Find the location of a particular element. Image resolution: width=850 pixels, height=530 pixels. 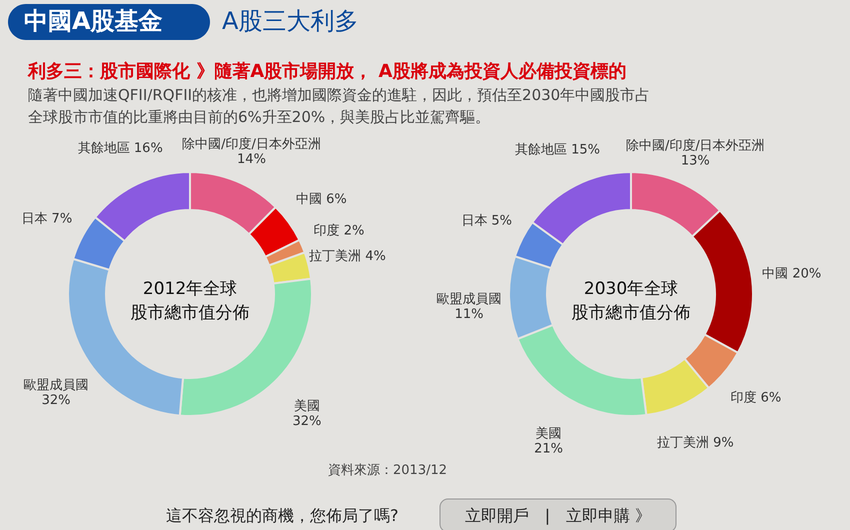

slice-label: 中國 6% is located at coordinates (321, 200).